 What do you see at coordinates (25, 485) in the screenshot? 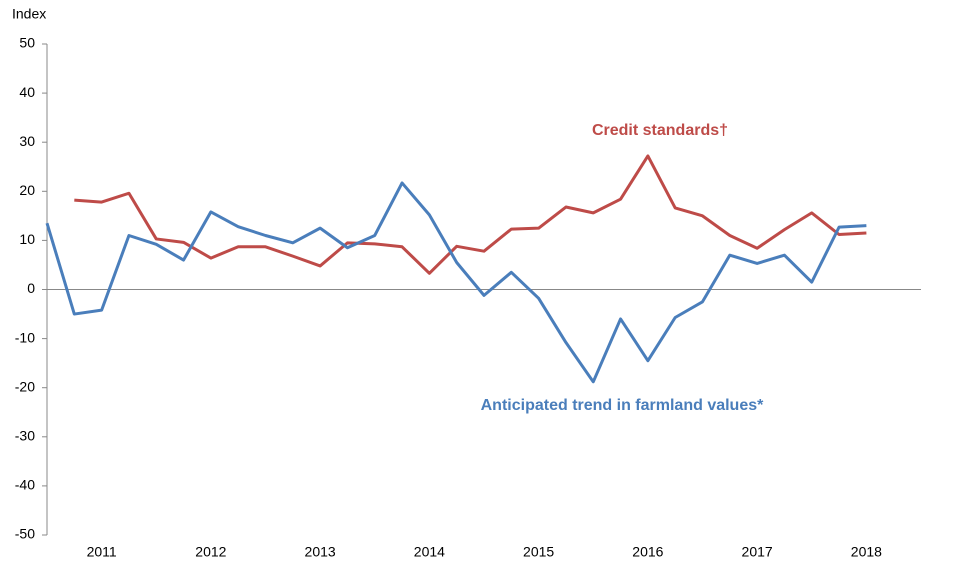
I see `y-tick-label: -40` at bounding box center [25, 485].